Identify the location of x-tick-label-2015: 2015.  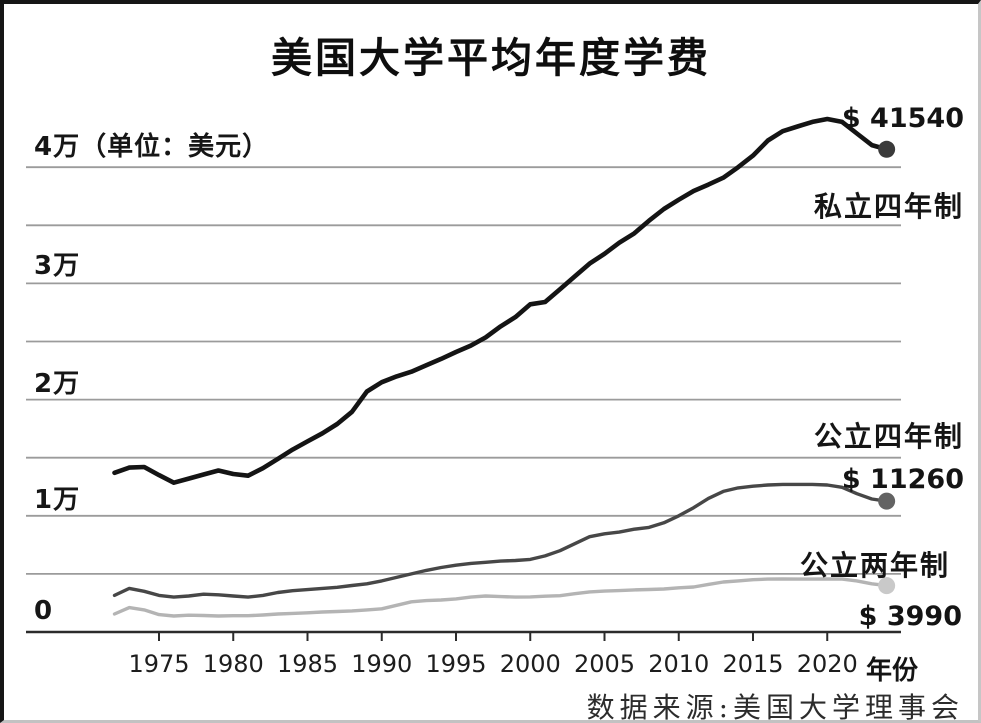
(753, 664).